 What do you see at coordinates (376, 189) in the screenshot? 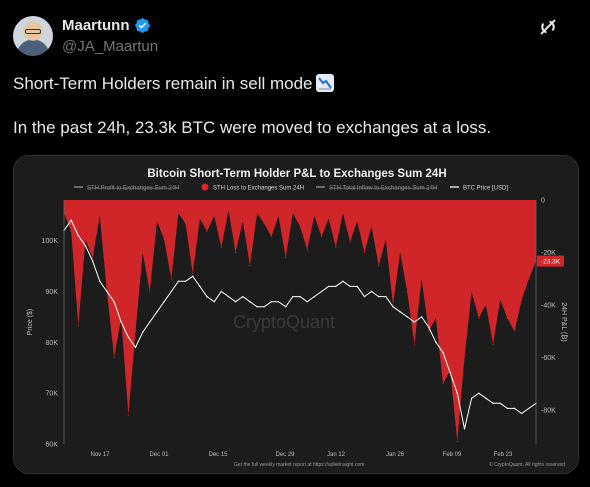
I see `legend-item: STH Total Inflow to Exchanges Sum 24H` at bounding box center [376, 189].